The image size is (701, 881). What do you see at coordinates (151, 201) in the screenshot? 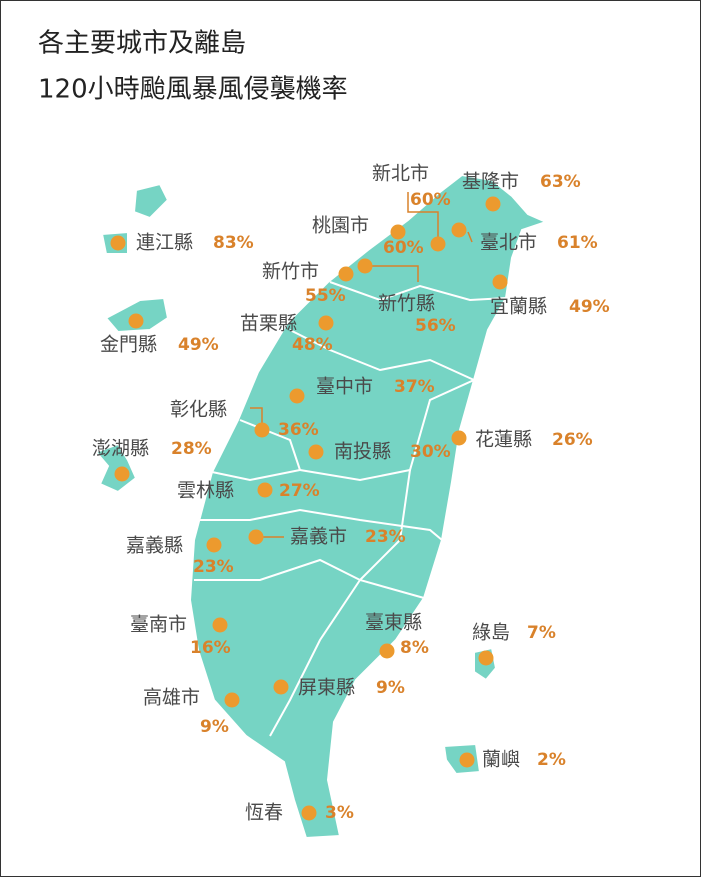
I see `matsu-north` at bounding box center [151, 201].